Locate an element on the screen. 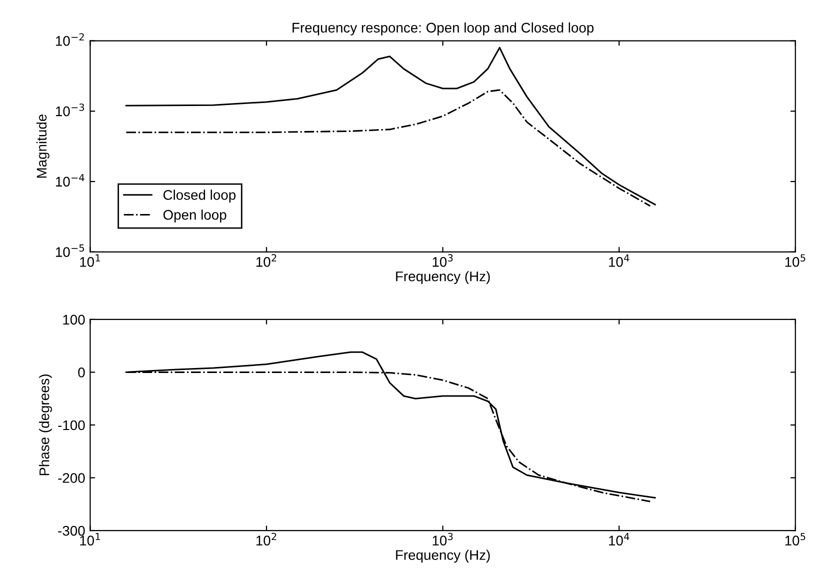 The image size is (820, 583). y-tick-label: 100 is located at coordinates (74, 319).